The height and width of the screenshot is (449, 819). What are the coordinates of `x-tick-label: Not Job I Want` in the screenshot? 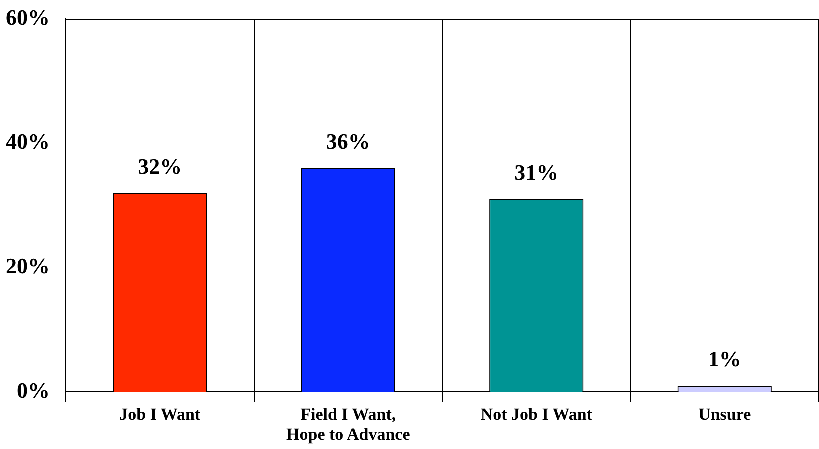 It's located at (536, 414).